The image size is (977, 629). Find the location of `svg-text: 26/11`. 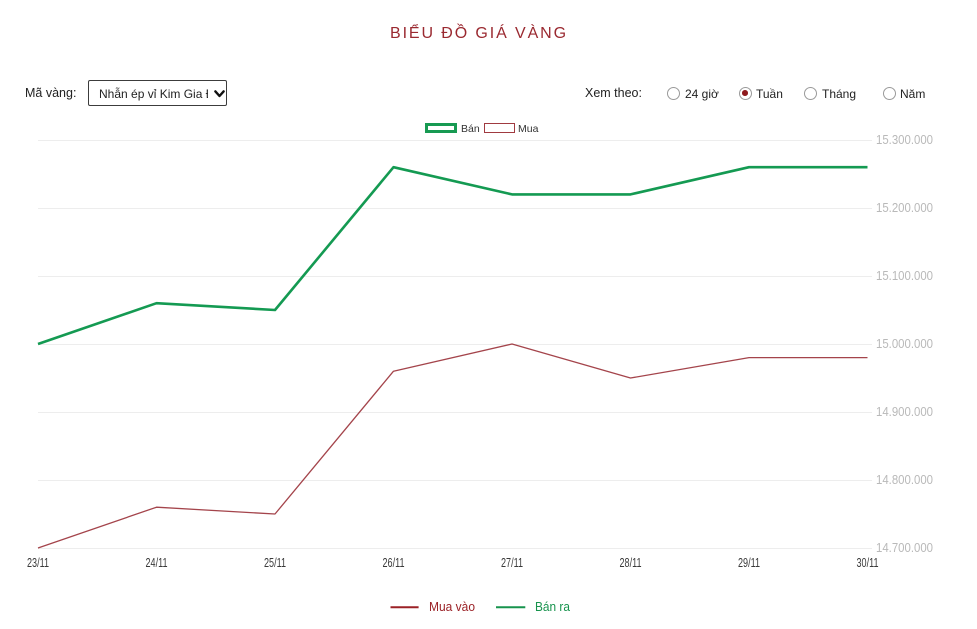

svg-text: 26/11 is located at coordinates (394, 562).